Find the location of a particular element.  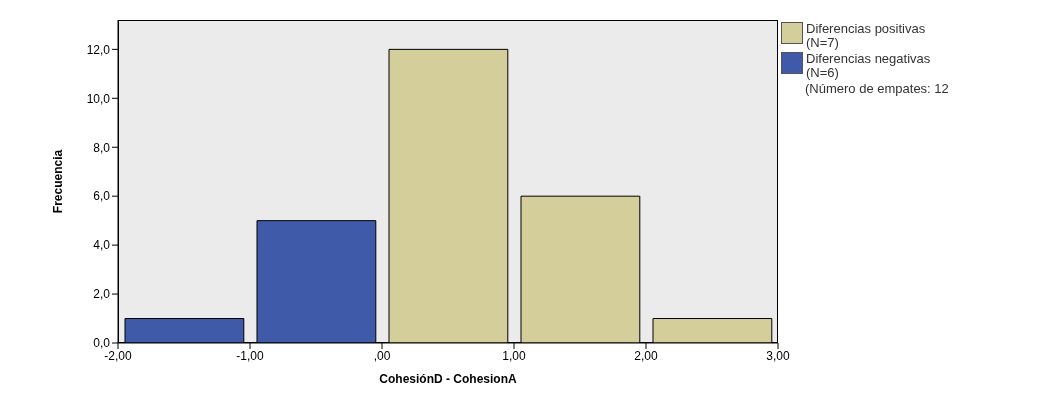

x-tick-label: 3,00 is located at coordinates (778, 355).